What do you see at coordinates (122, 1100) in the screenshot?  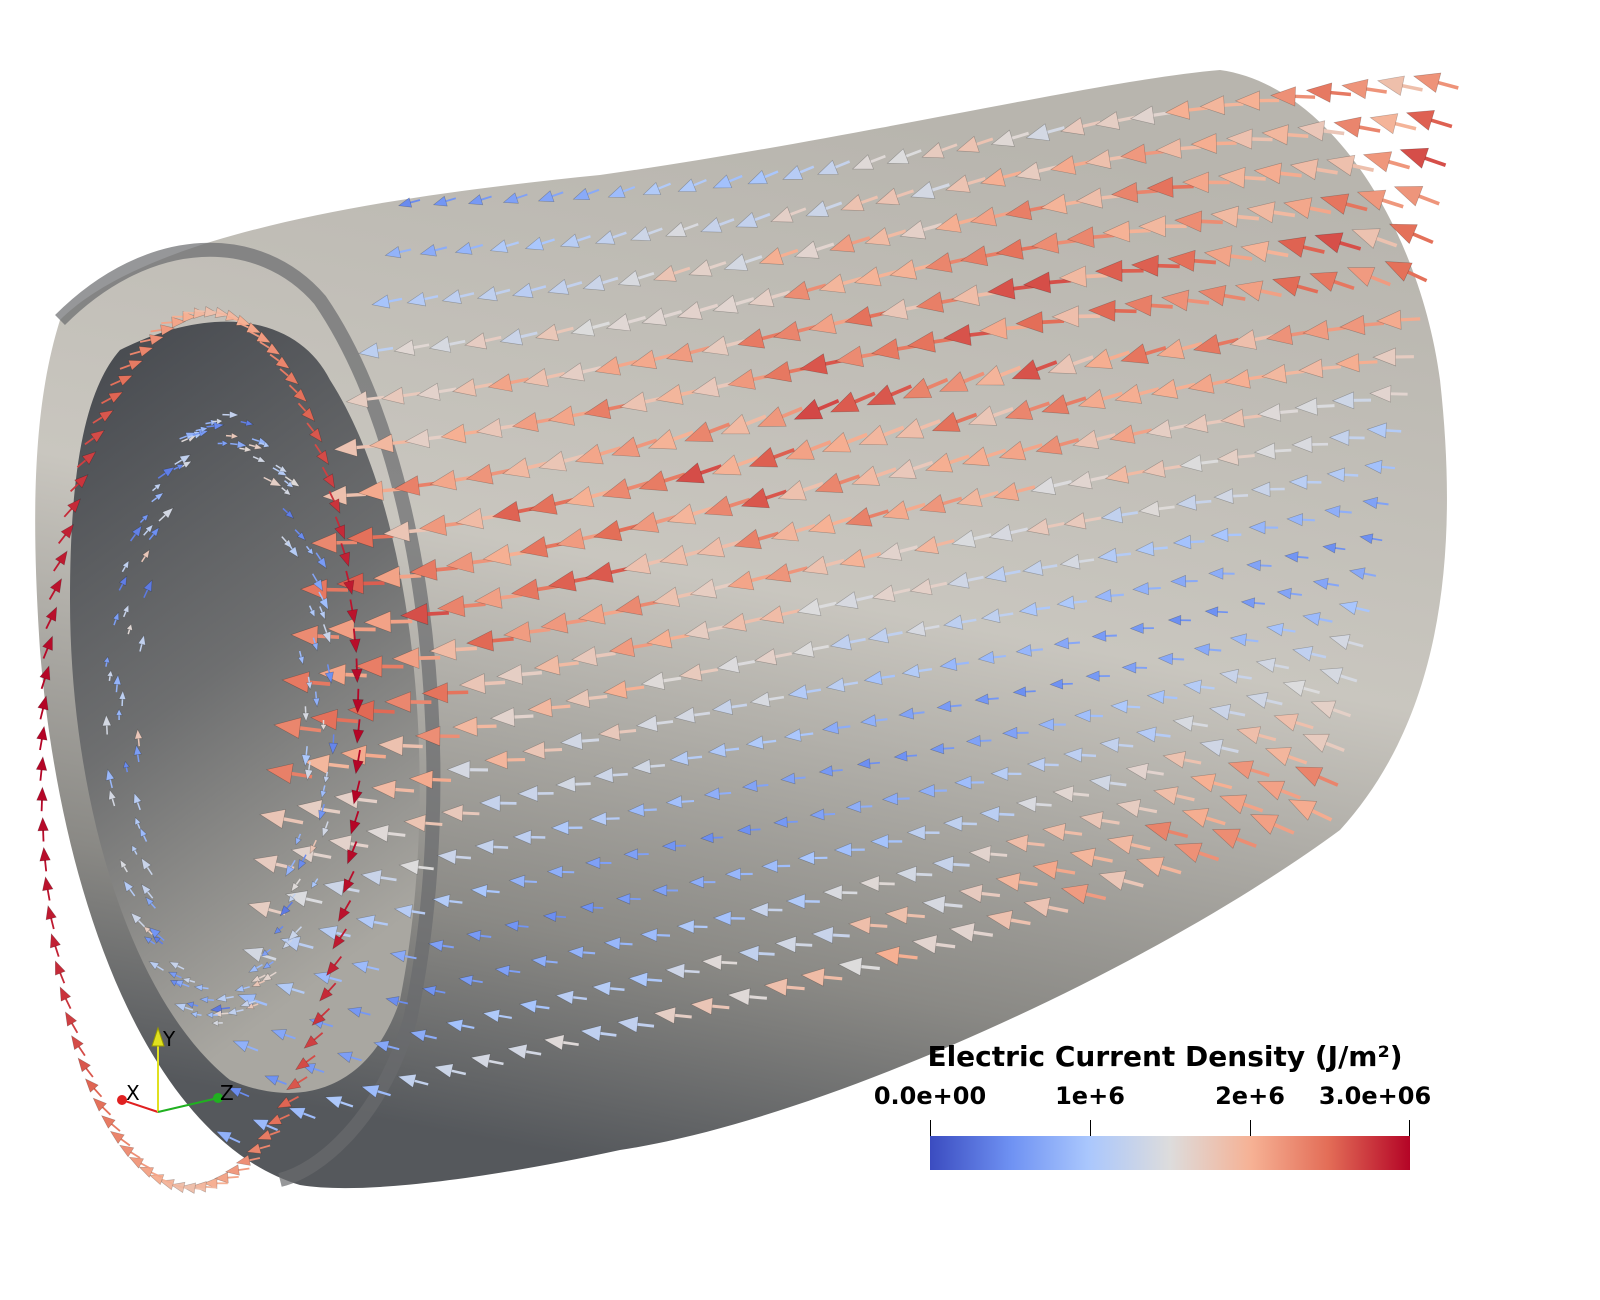 I see `x-axis-head` at bounding box center [122, 1100].